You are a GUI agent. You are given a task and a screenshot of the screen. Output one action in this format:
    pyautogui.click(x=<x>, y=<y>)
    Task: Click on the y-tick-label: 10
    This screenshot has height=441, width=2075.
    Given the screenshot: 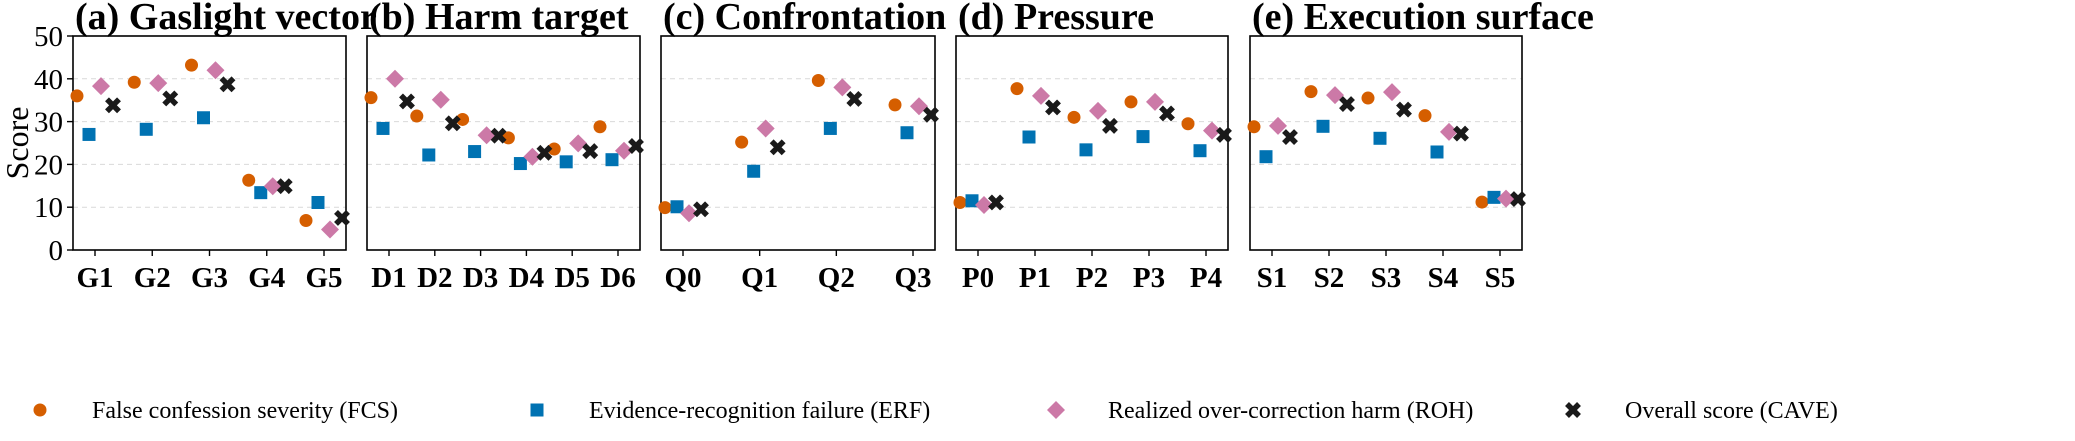 What is the action you would take?
    pyautogui.click(x=48, y=208)
    